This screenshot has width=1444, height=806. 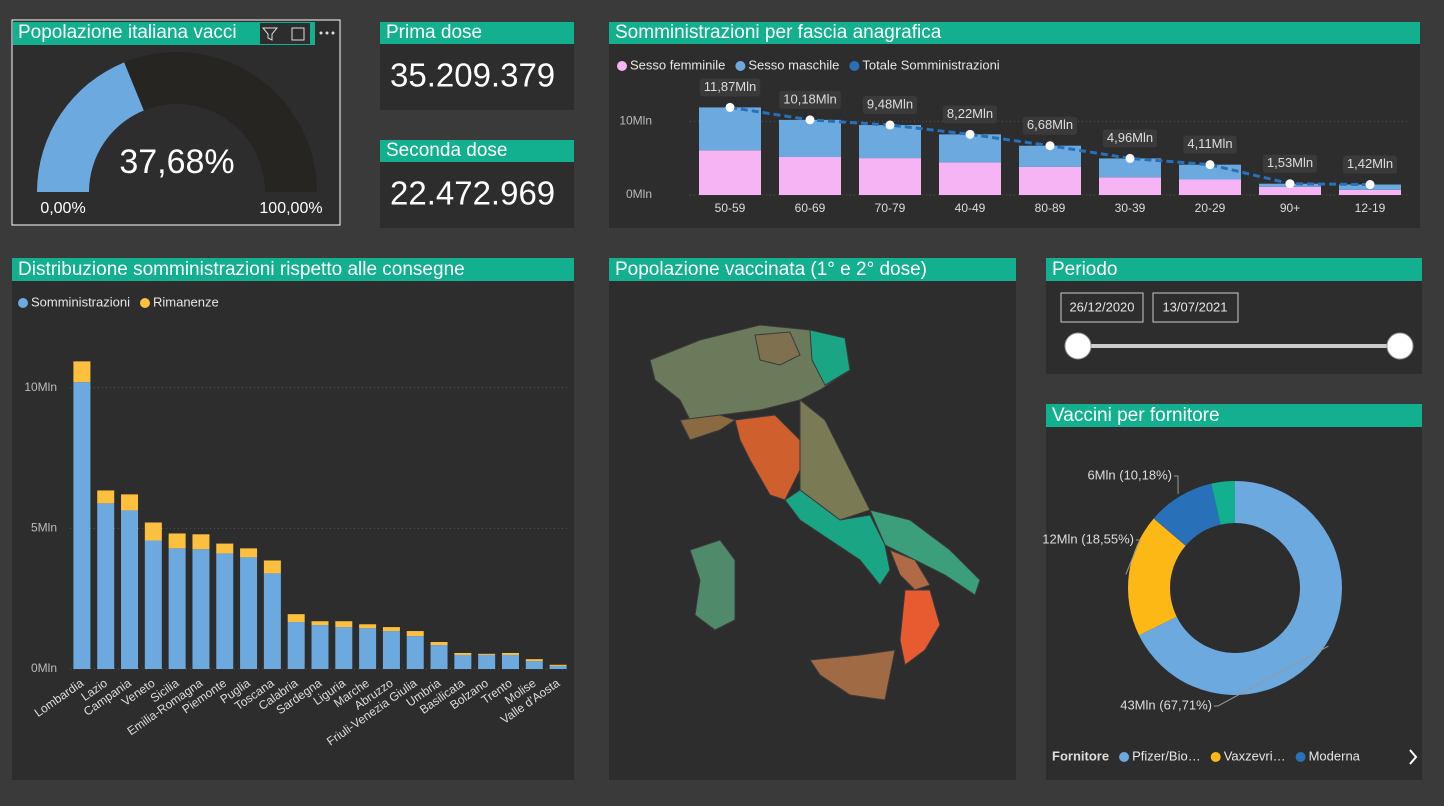 I want to click on end-date: 13/07/2021, so click(x=1194, y=306).